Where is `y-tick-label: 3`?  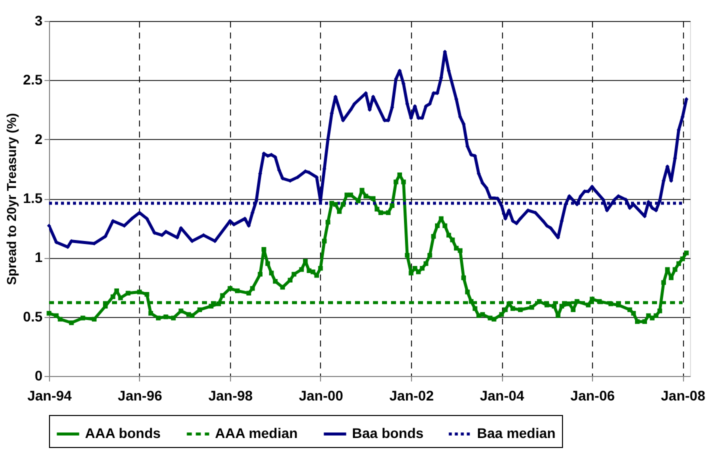 y-tick-label: 3 is located at coordinates (38, 20).